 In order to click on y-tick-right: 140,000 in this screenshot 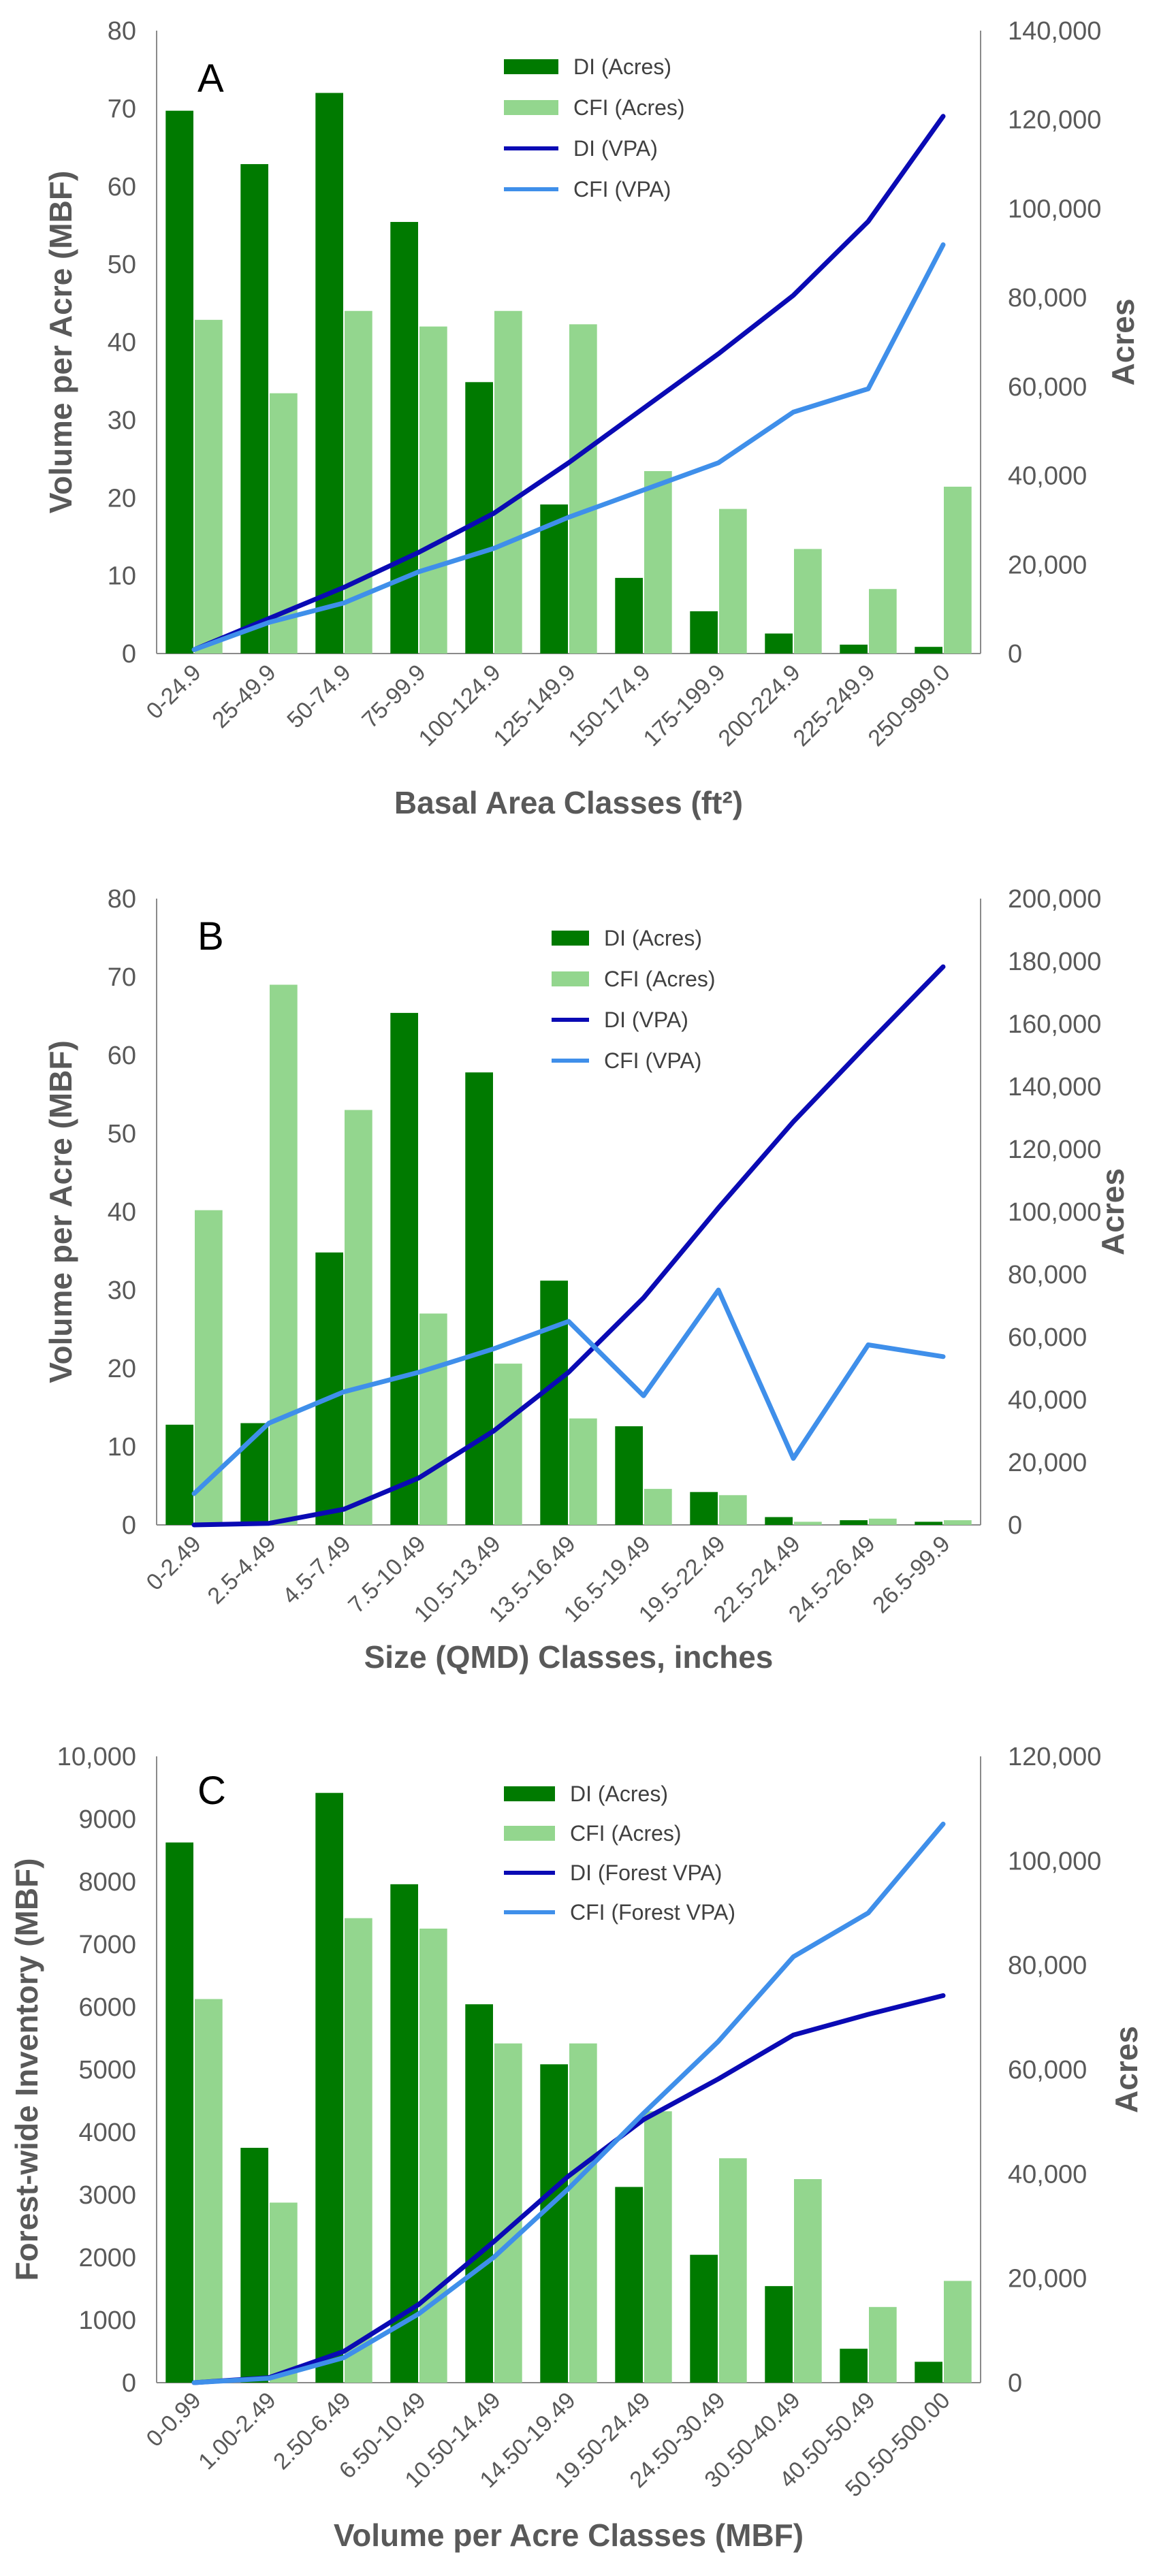, I will do `click(1055, 31)`.